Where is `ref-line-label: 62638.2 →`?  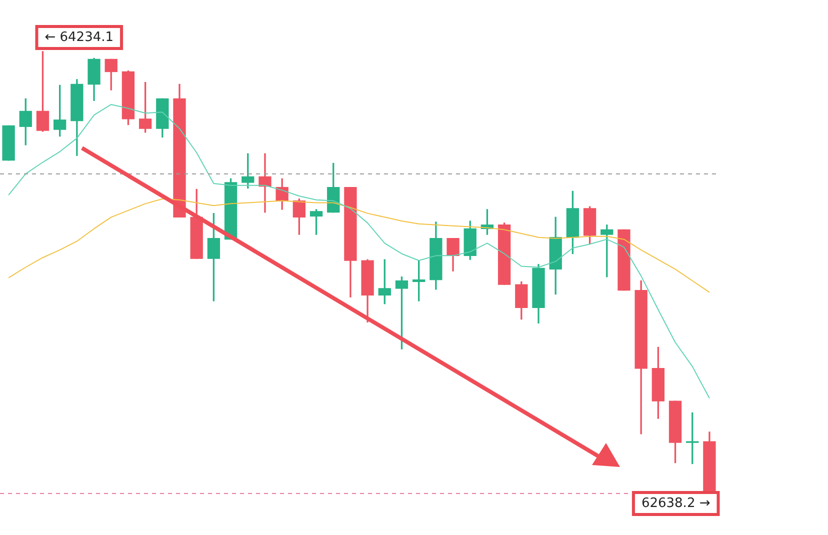
ref-line-label: 62638.2 → is located at coordinates (675, 503).